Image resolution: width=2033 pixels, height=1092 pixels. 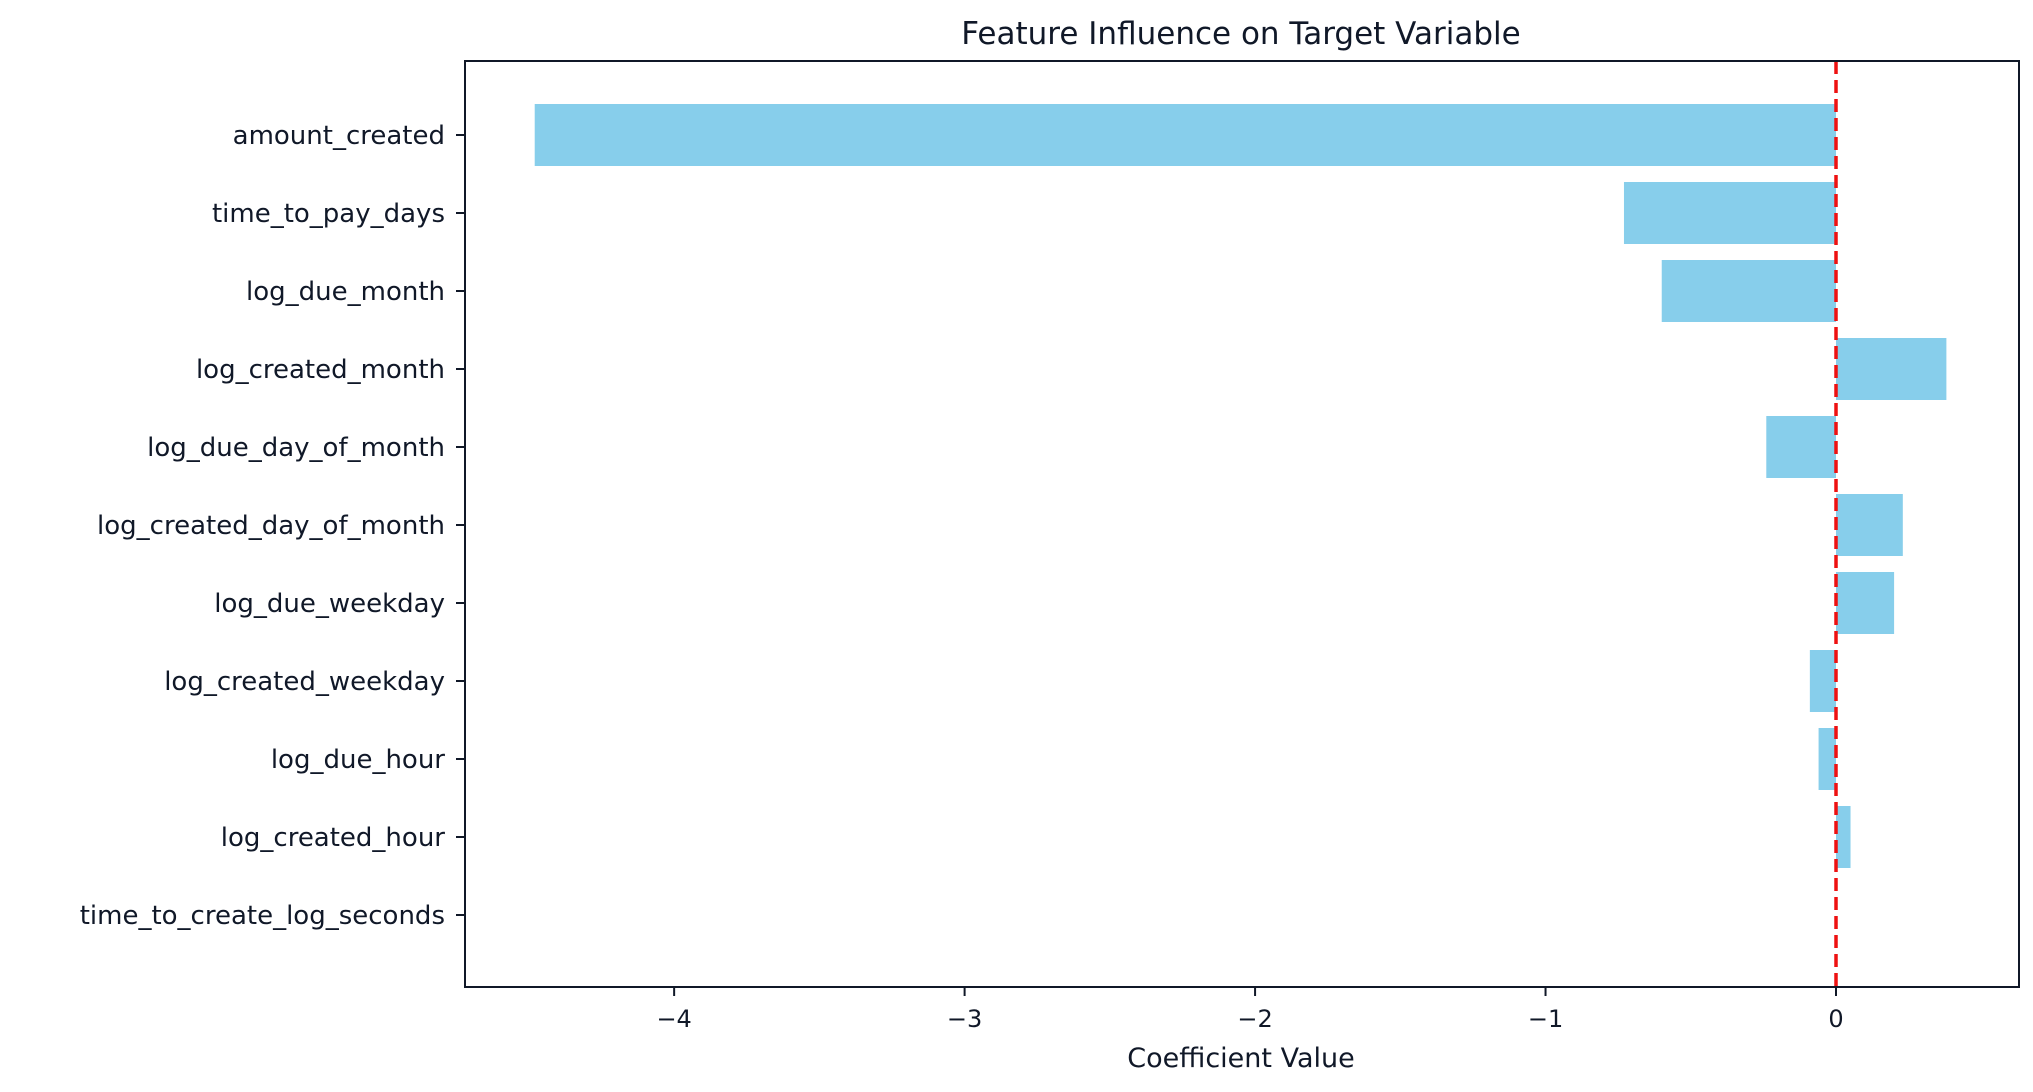 I want to click on y-tick-label: log_created_weekday, so click(x=304, y=682).